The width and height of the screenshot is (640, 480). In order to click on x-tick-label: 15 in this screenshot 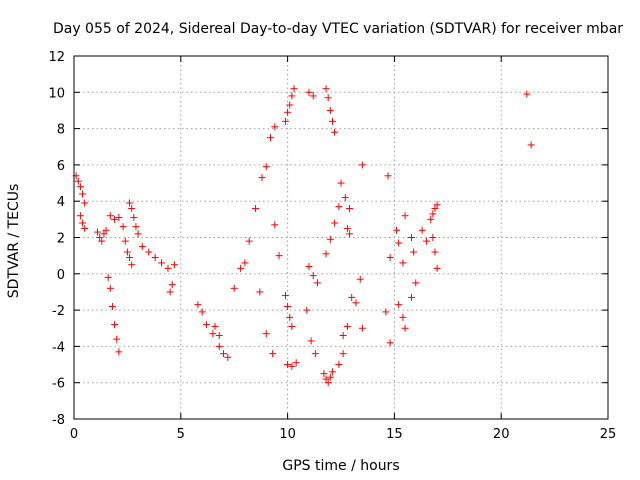, I will do `click(394, 434)`.